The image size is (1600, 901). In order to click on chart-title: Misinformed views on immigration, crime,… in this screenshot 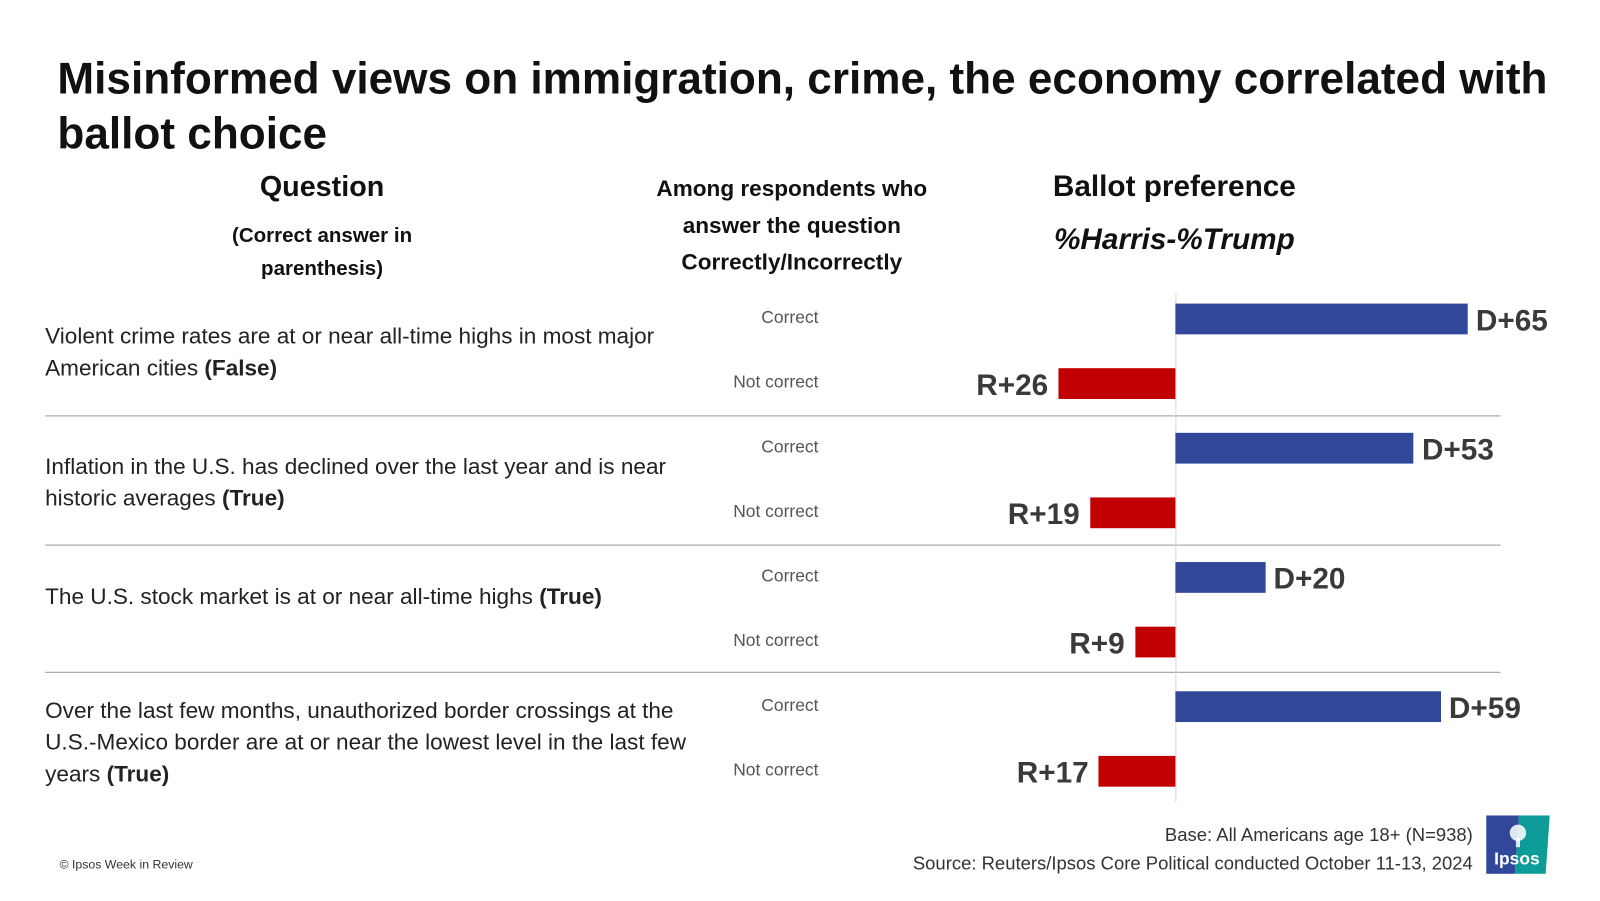, I will do `click(802, 106)`.